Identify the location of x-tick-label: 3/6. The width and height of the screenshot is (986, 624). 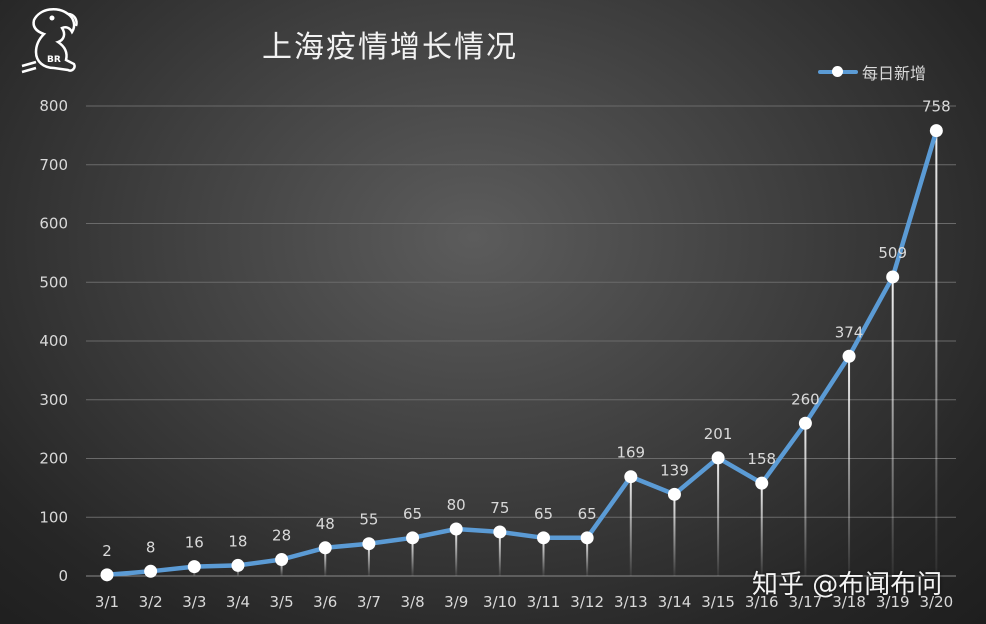
(325, 602).